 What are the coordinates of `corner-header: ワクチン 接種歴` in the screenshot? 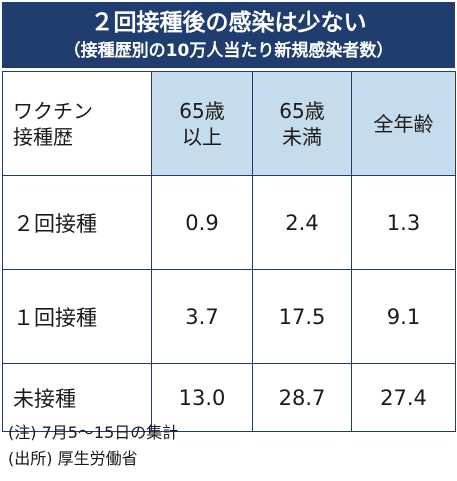 It's located at (77, 123).